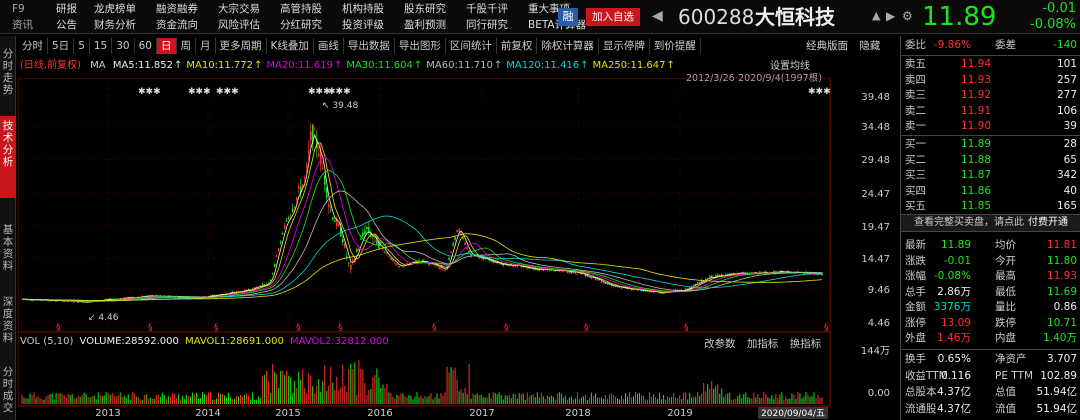  I want to click on menu-item: 投资评级, so click(363, 25).